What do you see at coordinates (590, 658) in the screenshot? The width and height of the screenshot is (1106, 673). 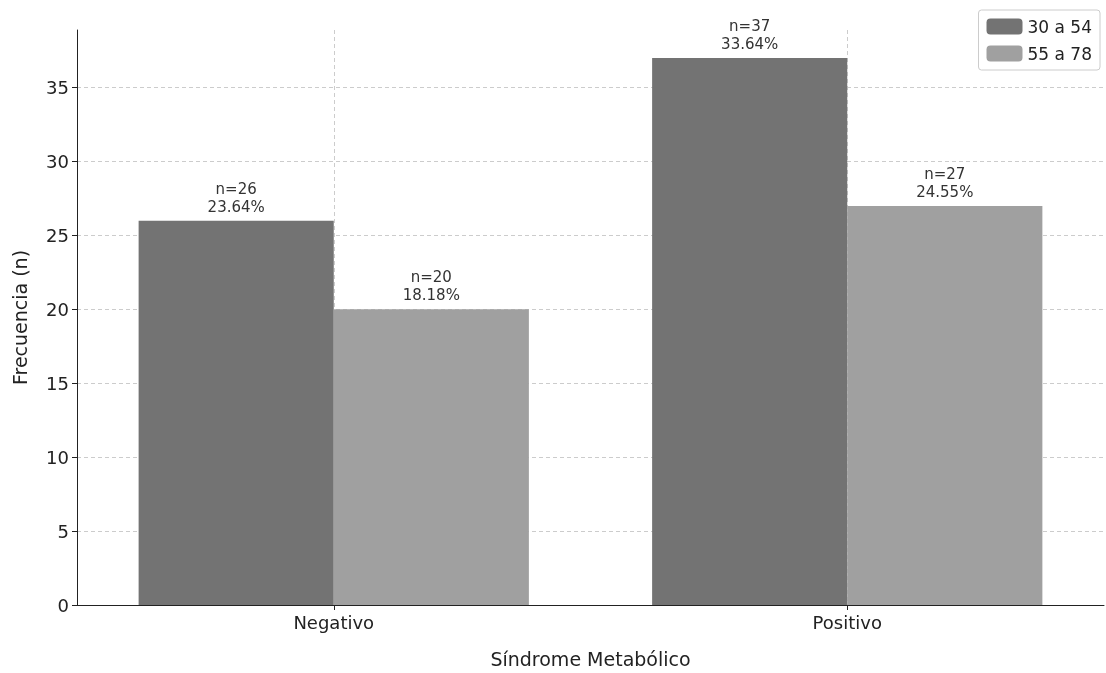 I see `x-axis-title: Síndrome Metabólico` at bounding box center [590, 658].